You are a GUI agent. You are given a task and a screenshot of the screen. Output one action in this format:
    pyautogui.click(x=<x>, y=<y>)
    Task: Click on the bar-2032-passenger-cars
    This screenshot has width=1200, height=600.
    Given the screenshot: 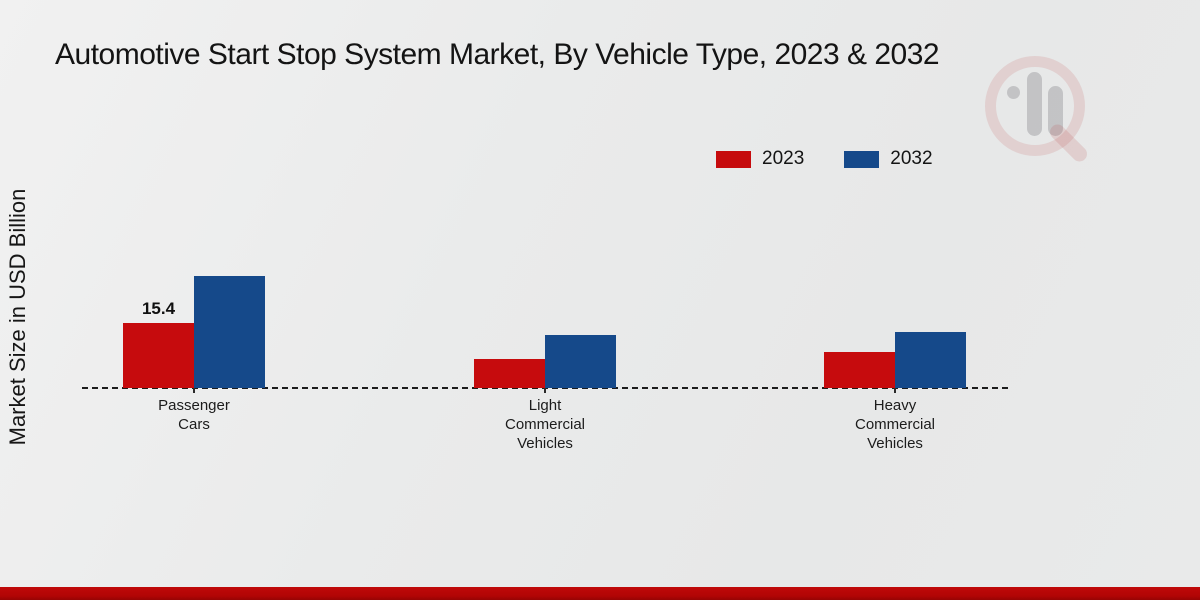 What is the action you would take?
    pyautogui.click(x=229, y=332)
    